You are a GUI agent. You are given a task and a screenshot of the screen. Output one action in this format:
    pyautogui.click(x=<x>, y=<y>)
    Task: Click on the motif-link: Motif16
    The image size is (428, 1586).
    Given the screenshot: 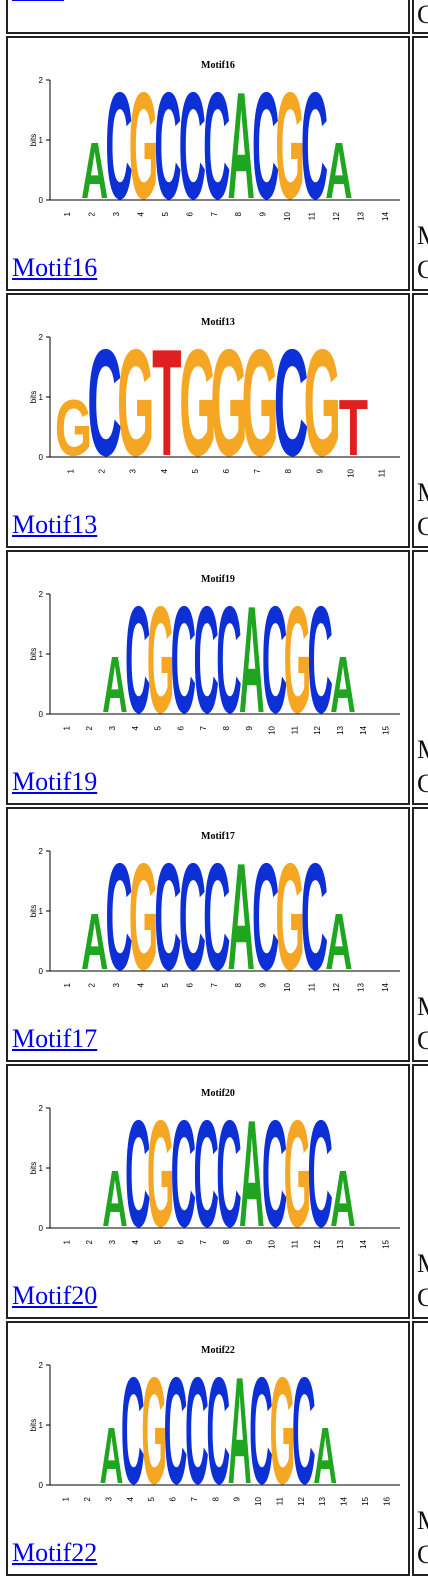 What is the action you would take?
    pyautogui.click(x=55, y=267)
    